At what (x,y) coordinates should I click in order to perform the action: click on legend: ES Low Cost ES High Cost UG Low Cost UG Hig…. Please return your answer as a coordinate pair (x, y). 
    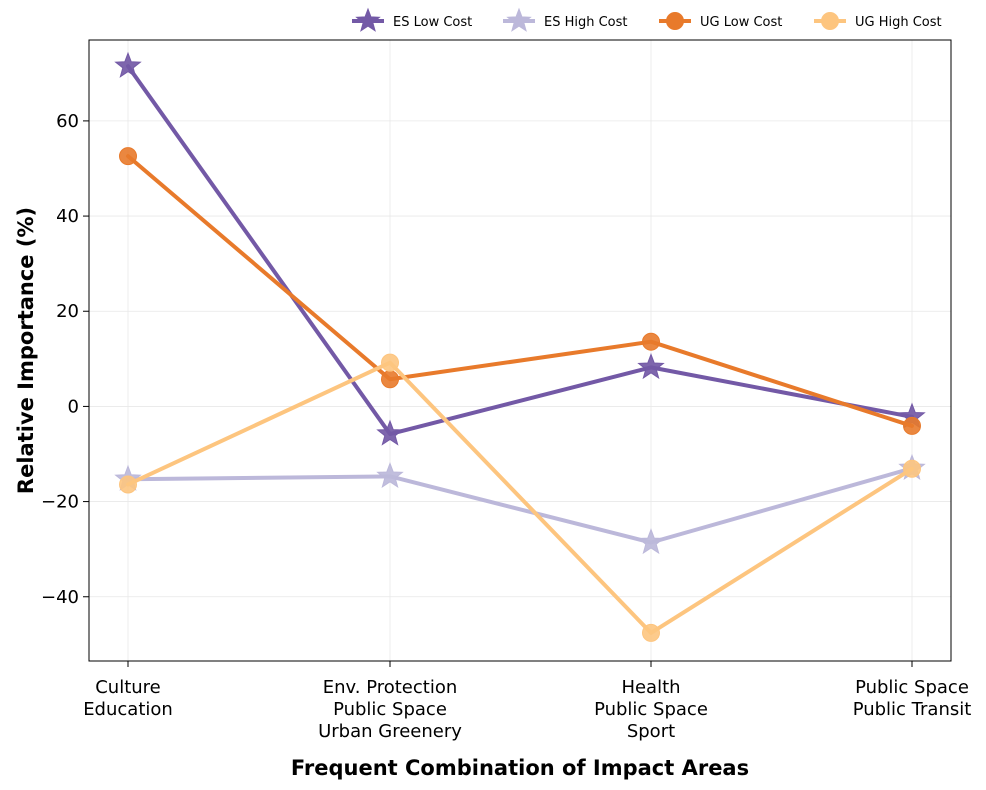
    Looking at the image, I should click on (647, 19).